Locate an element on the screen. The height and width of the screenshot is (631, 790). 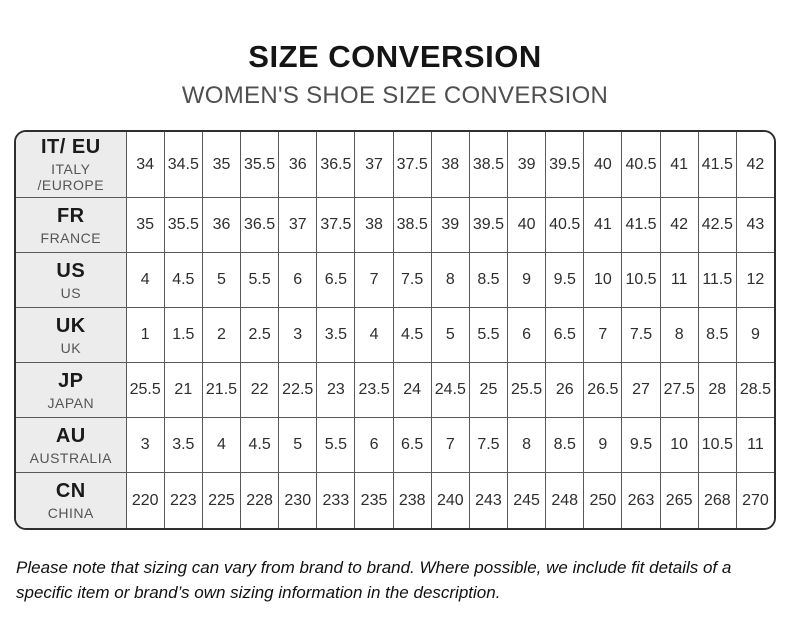
row-header-region: UK is located at coordinates (71, 347).